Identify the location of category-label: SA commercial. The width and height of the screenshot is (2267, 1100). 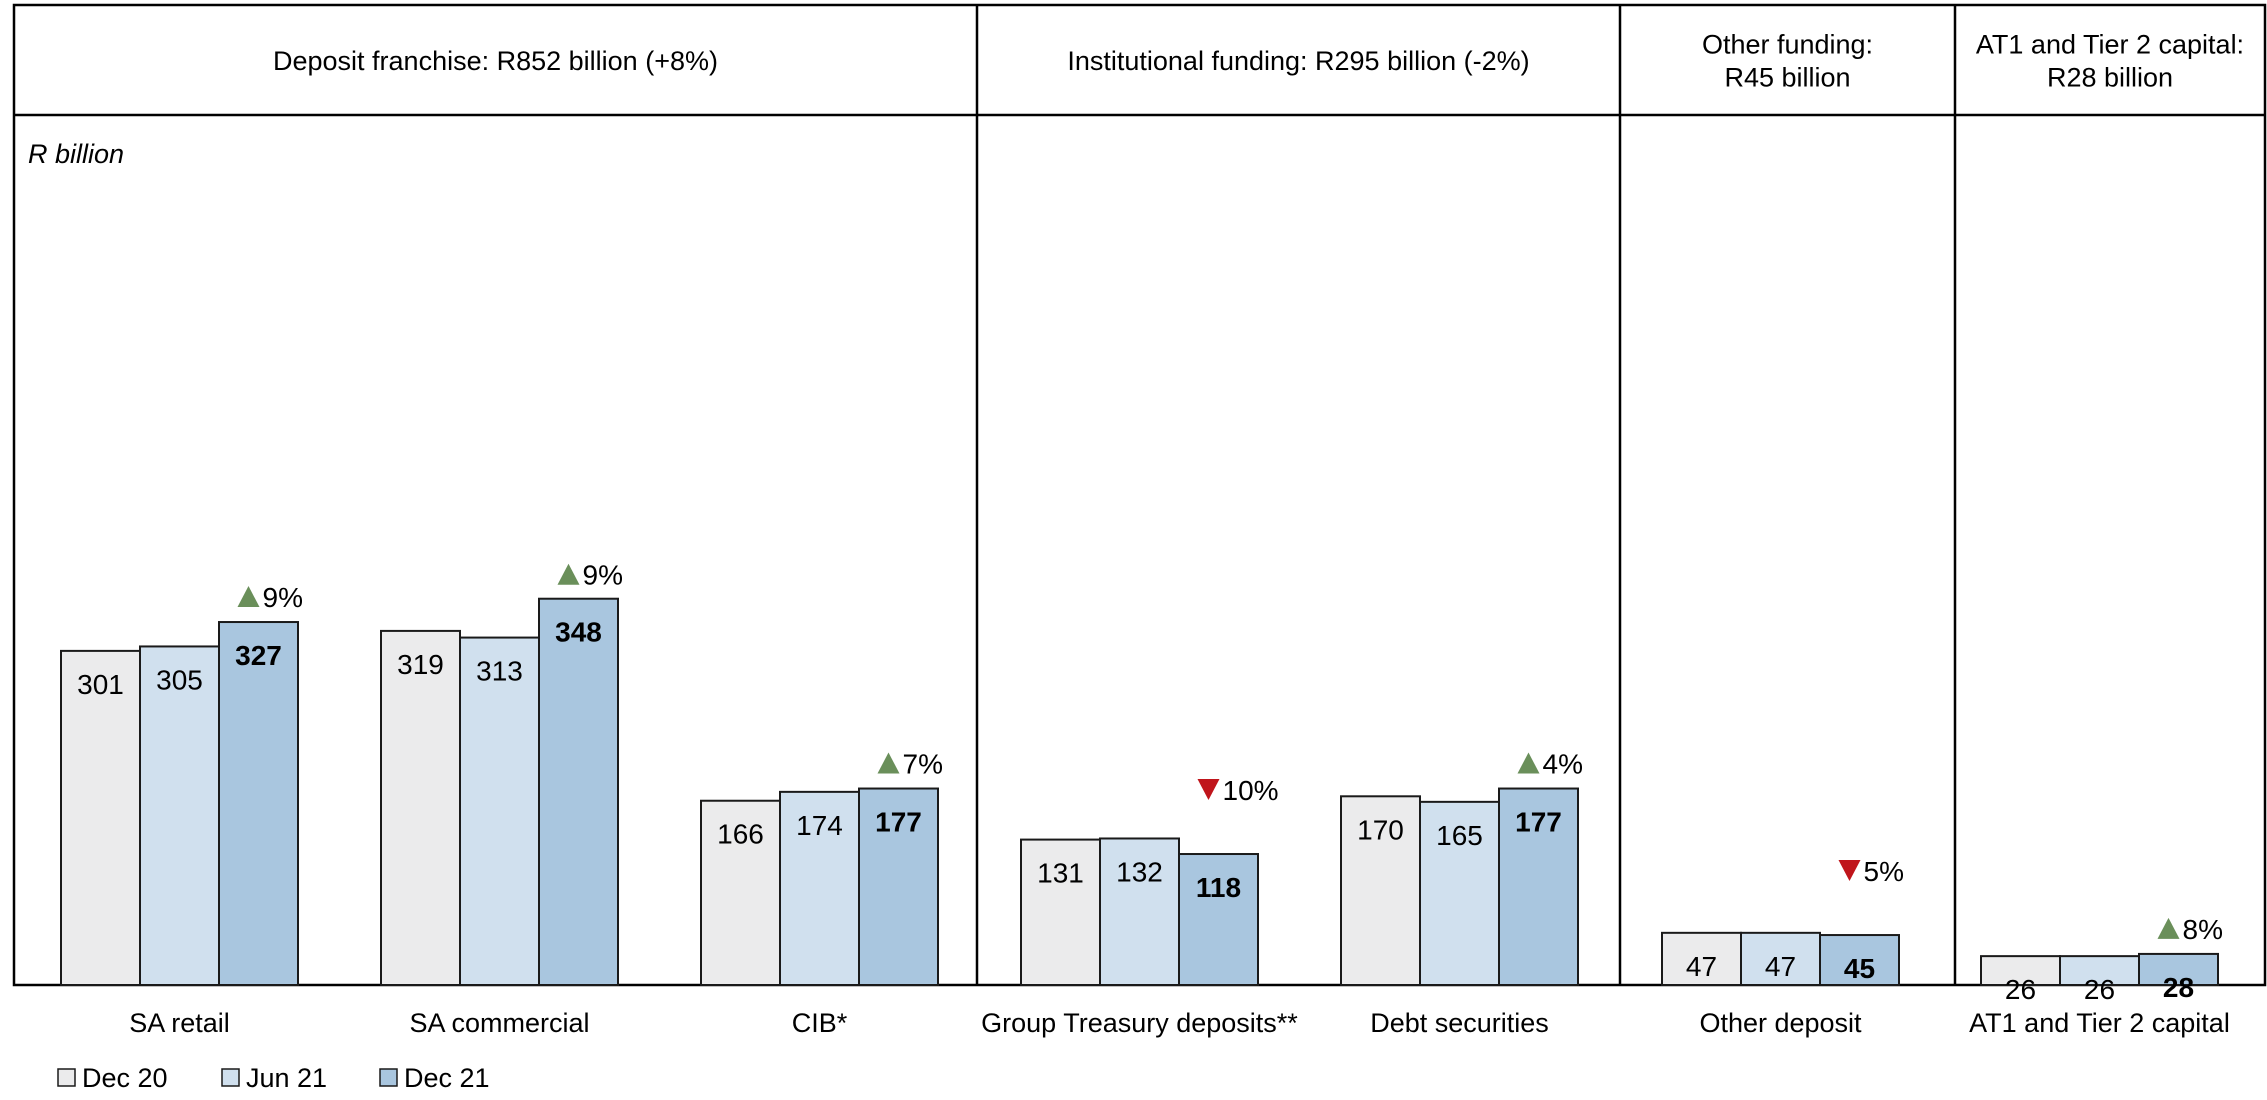
(499, 1023).